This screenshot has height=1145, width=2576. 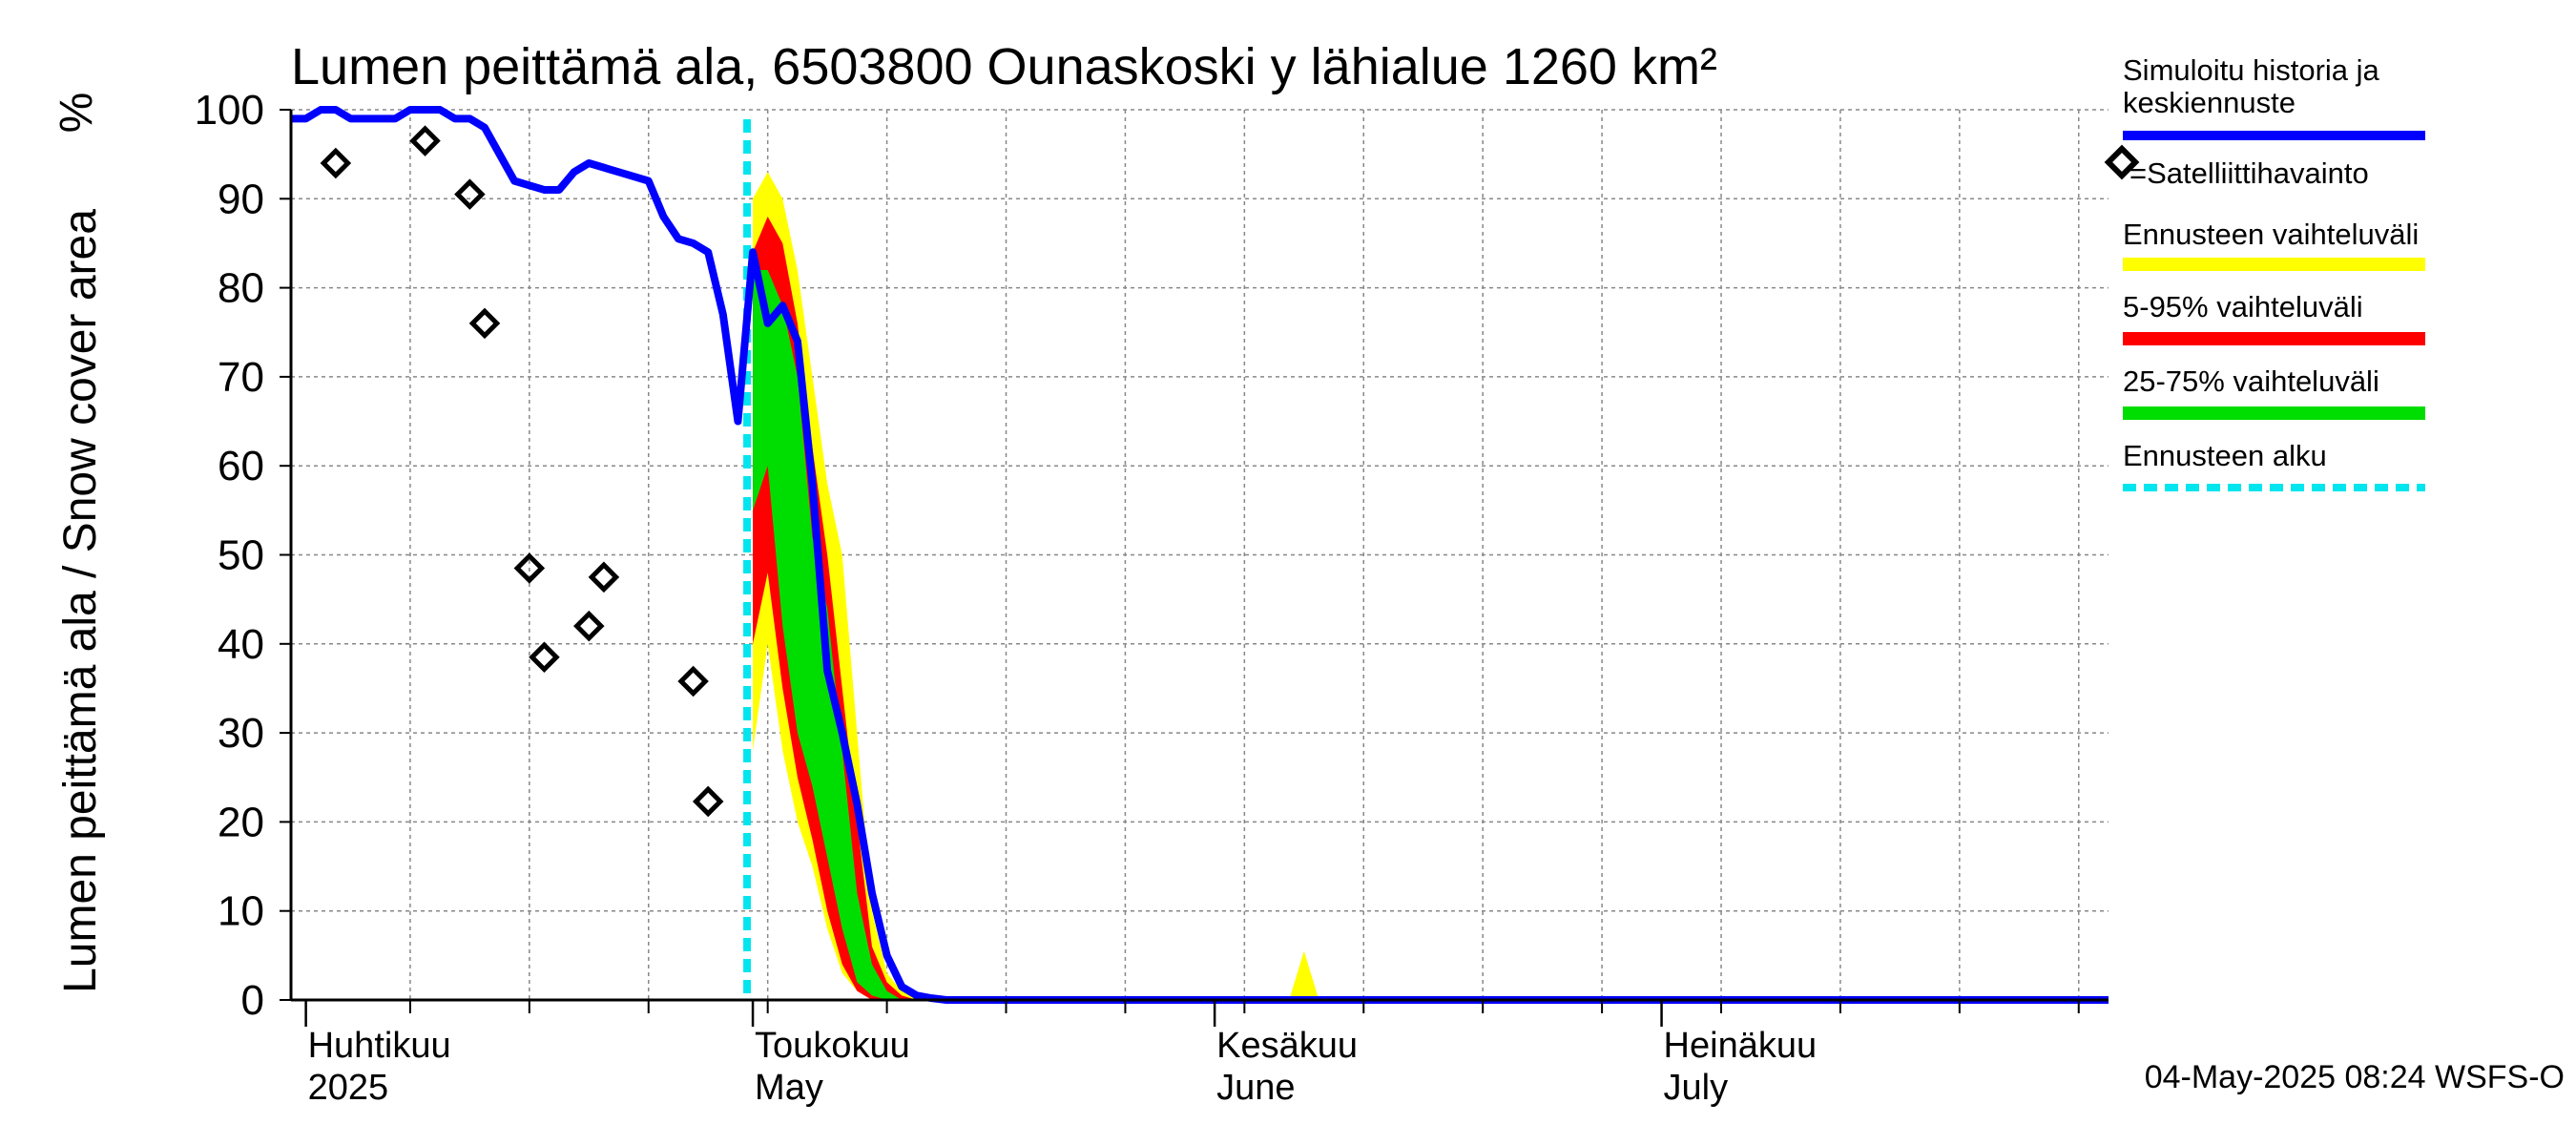 I want to click on y-tick-label: 0, so click(x=252, y=1000).